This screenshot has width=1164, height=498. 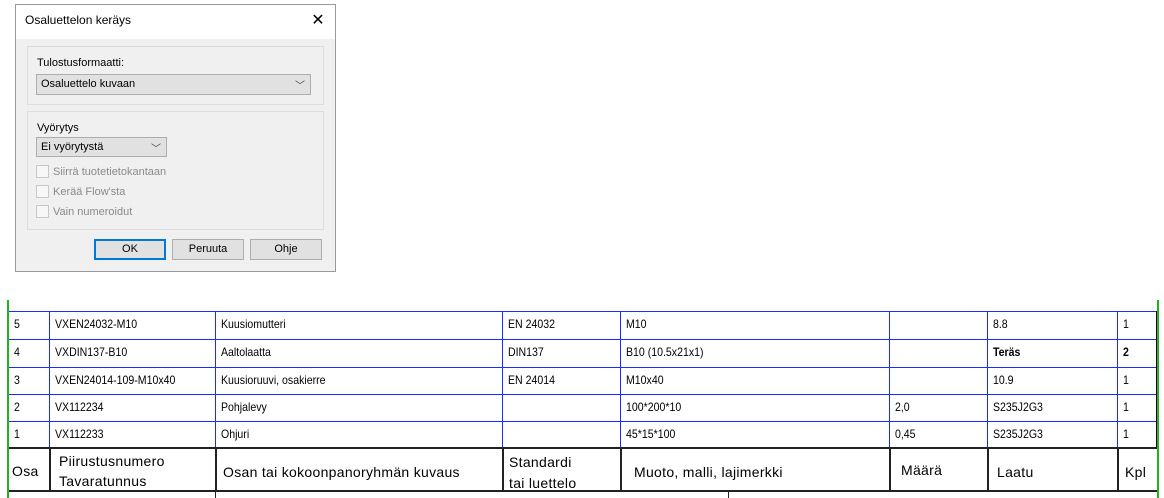 What do you see at coordinates (17, 380) in the screenshot?
I see `cell-osa: 3` at bounding box center [17, 380].